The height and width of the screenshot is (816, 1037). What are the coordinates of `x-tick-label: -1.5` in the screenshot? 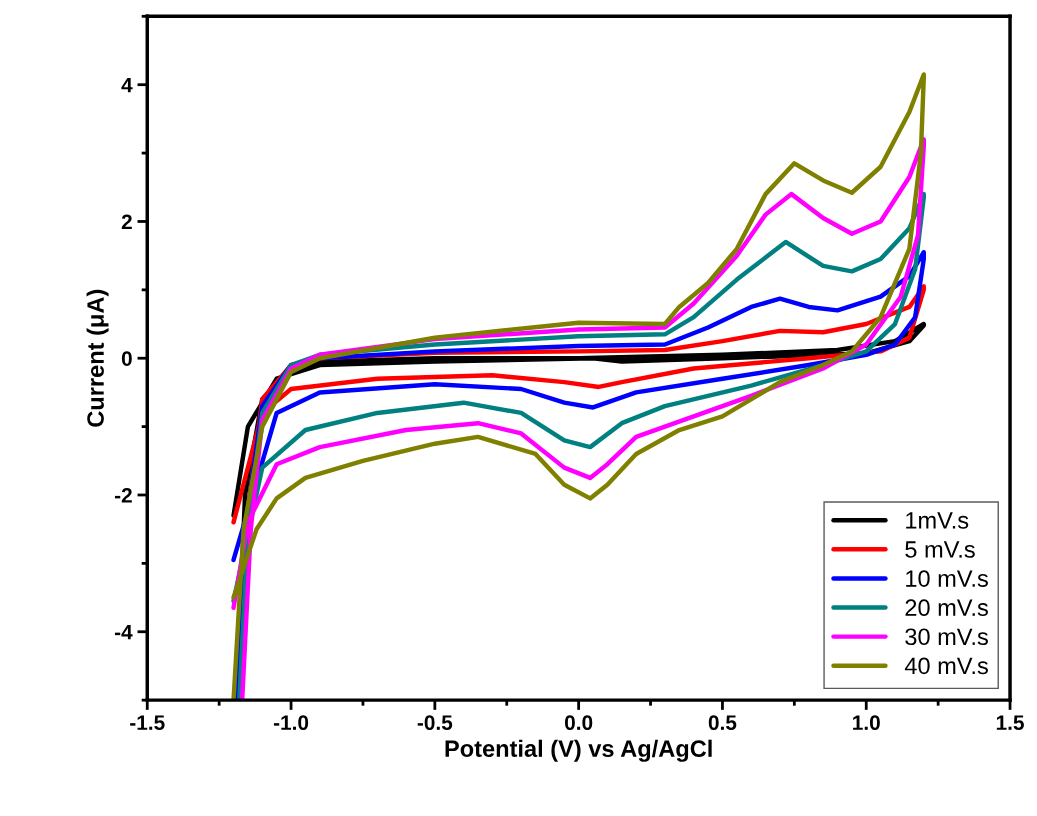 It's located at (147, 723).